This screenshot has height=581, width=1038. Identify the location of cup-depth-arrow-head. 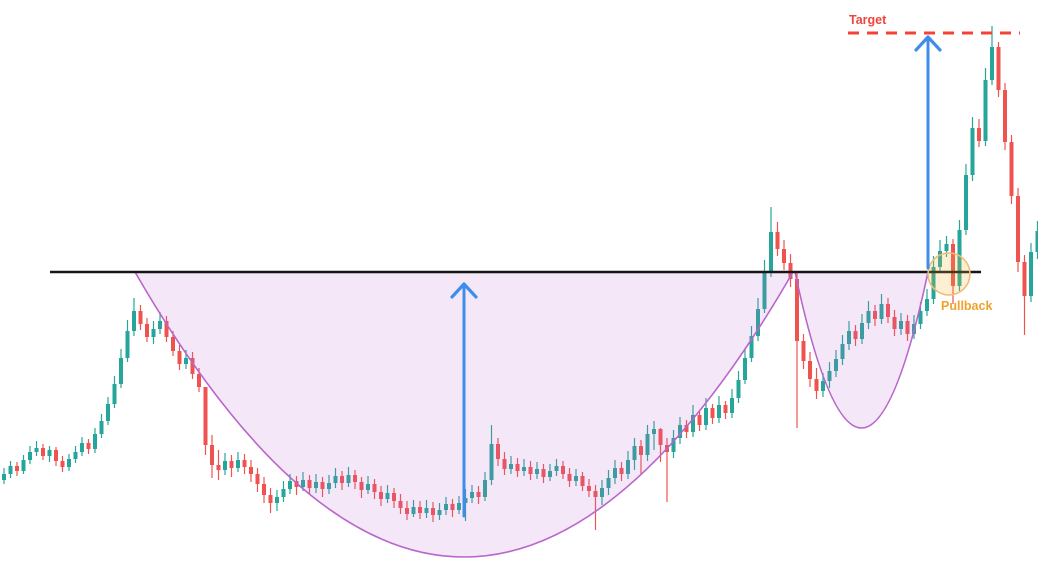
(464, 290).